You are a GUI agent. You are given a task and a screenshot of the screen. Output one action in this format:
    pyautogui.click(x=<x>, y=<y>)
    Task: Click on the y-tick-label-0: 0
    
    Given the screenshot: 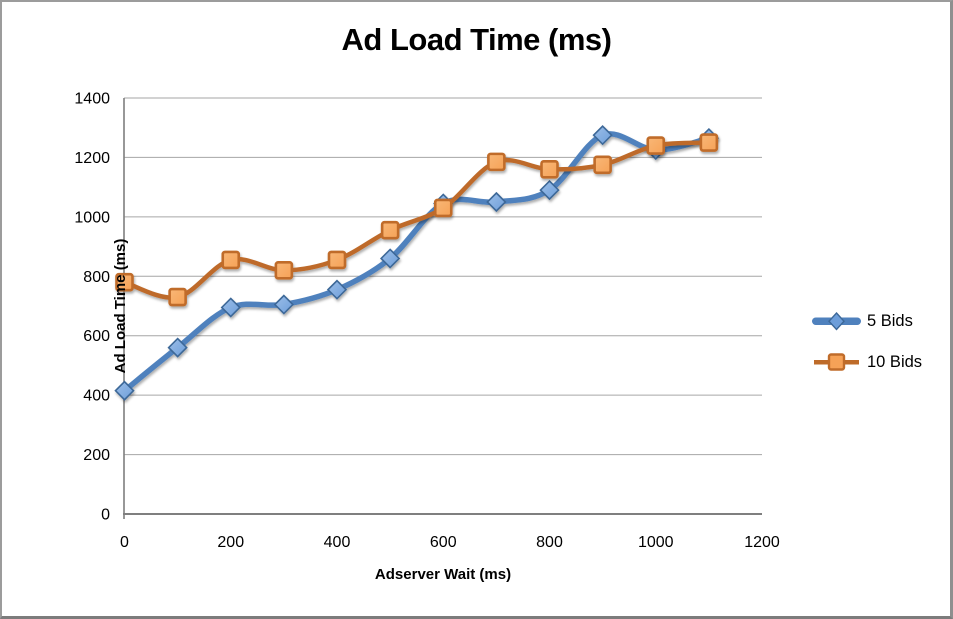 What is the action you would take?
    pyautogui.click(x=105, y=515)
    